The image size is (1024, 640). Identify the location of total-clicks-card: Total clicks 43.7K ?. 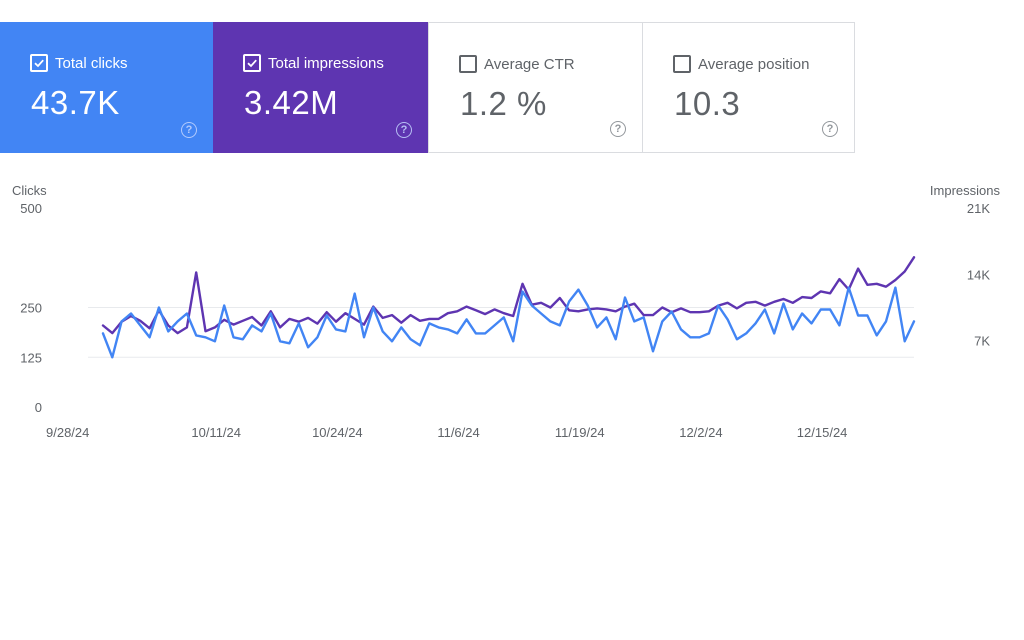
(106, 87).